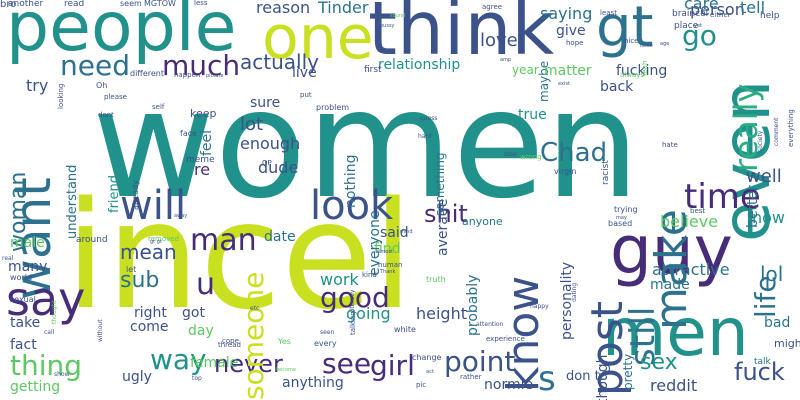  What do you see at coordinates (333, 107) in the screenshot?
I see `word-problem: problem` at bounding box center [333, 107].